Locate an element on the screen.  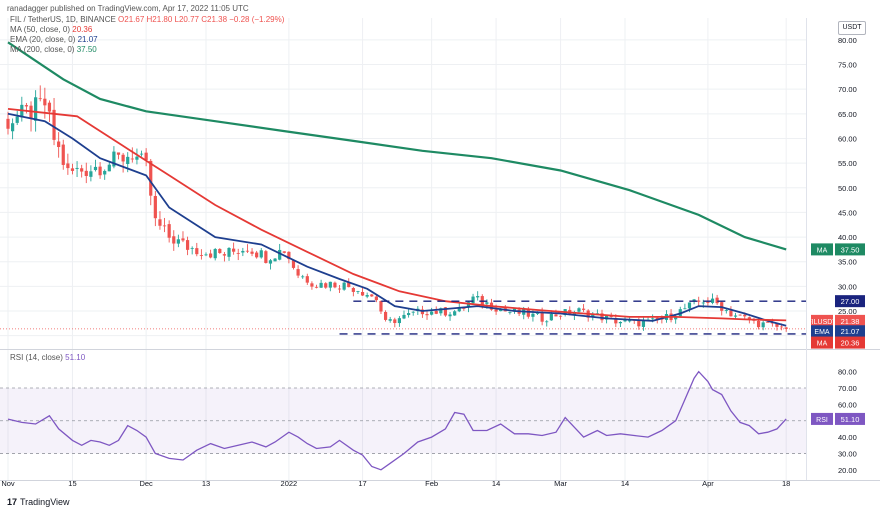
ema20-legend-label: EMA (20, close, 0) is located at coordinates (43, 39).